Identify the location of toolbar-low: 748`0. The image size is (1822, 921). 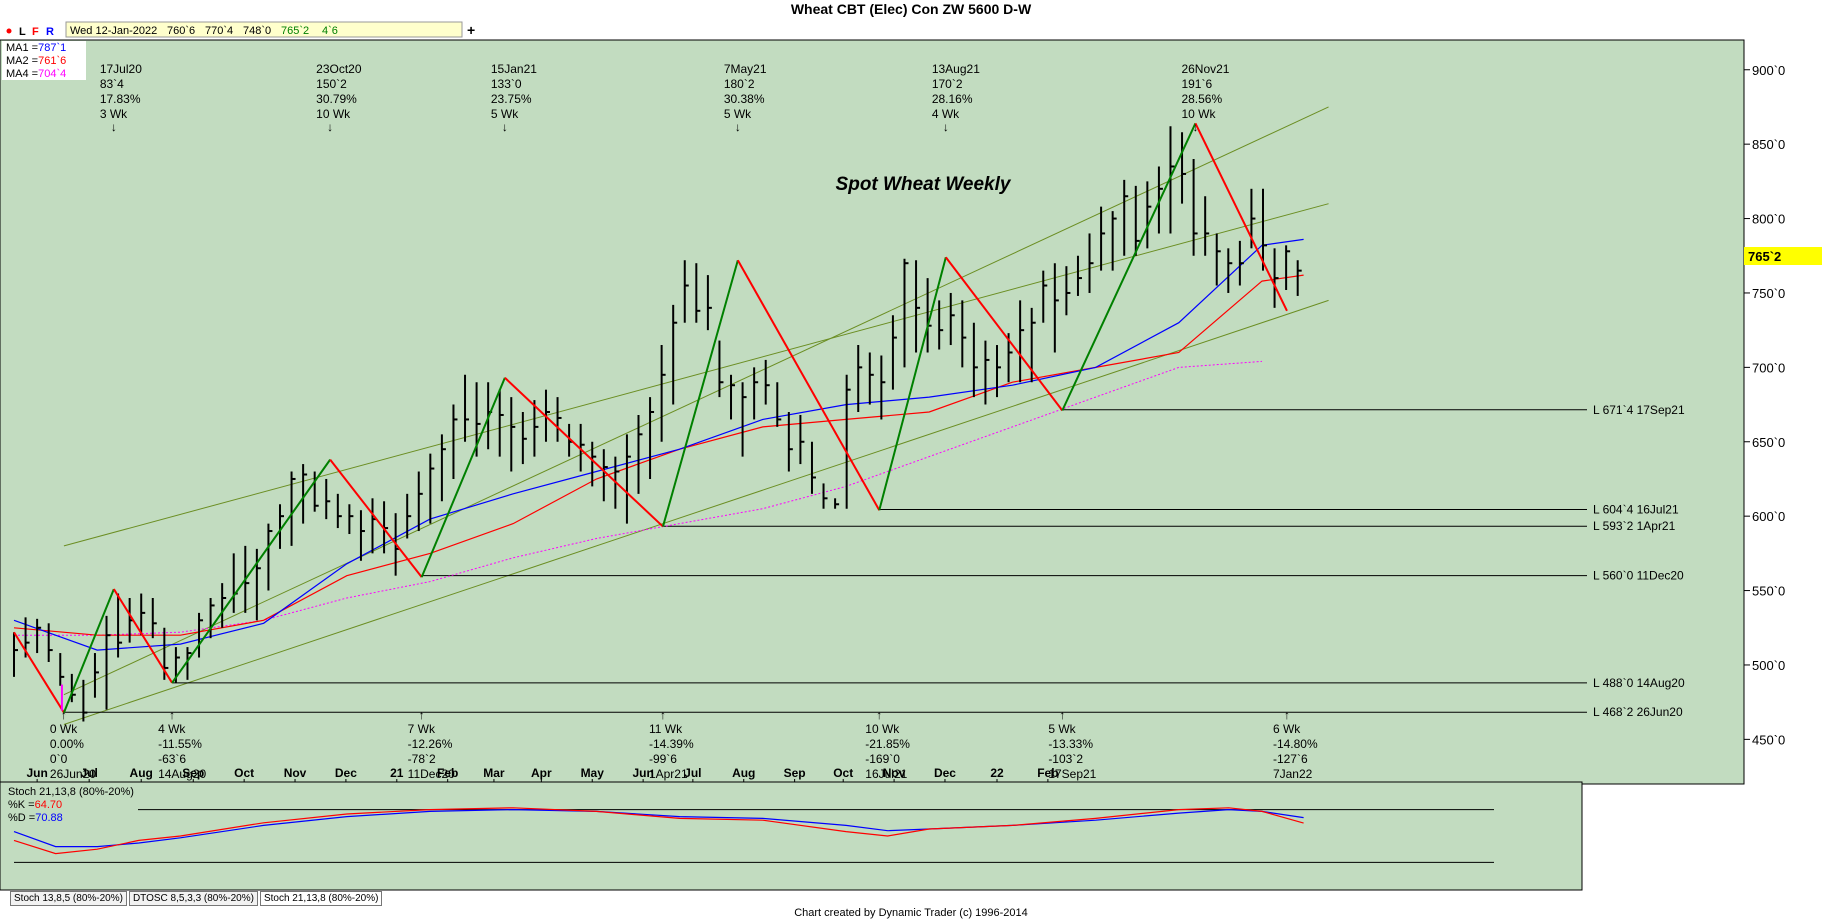
(257, 31).